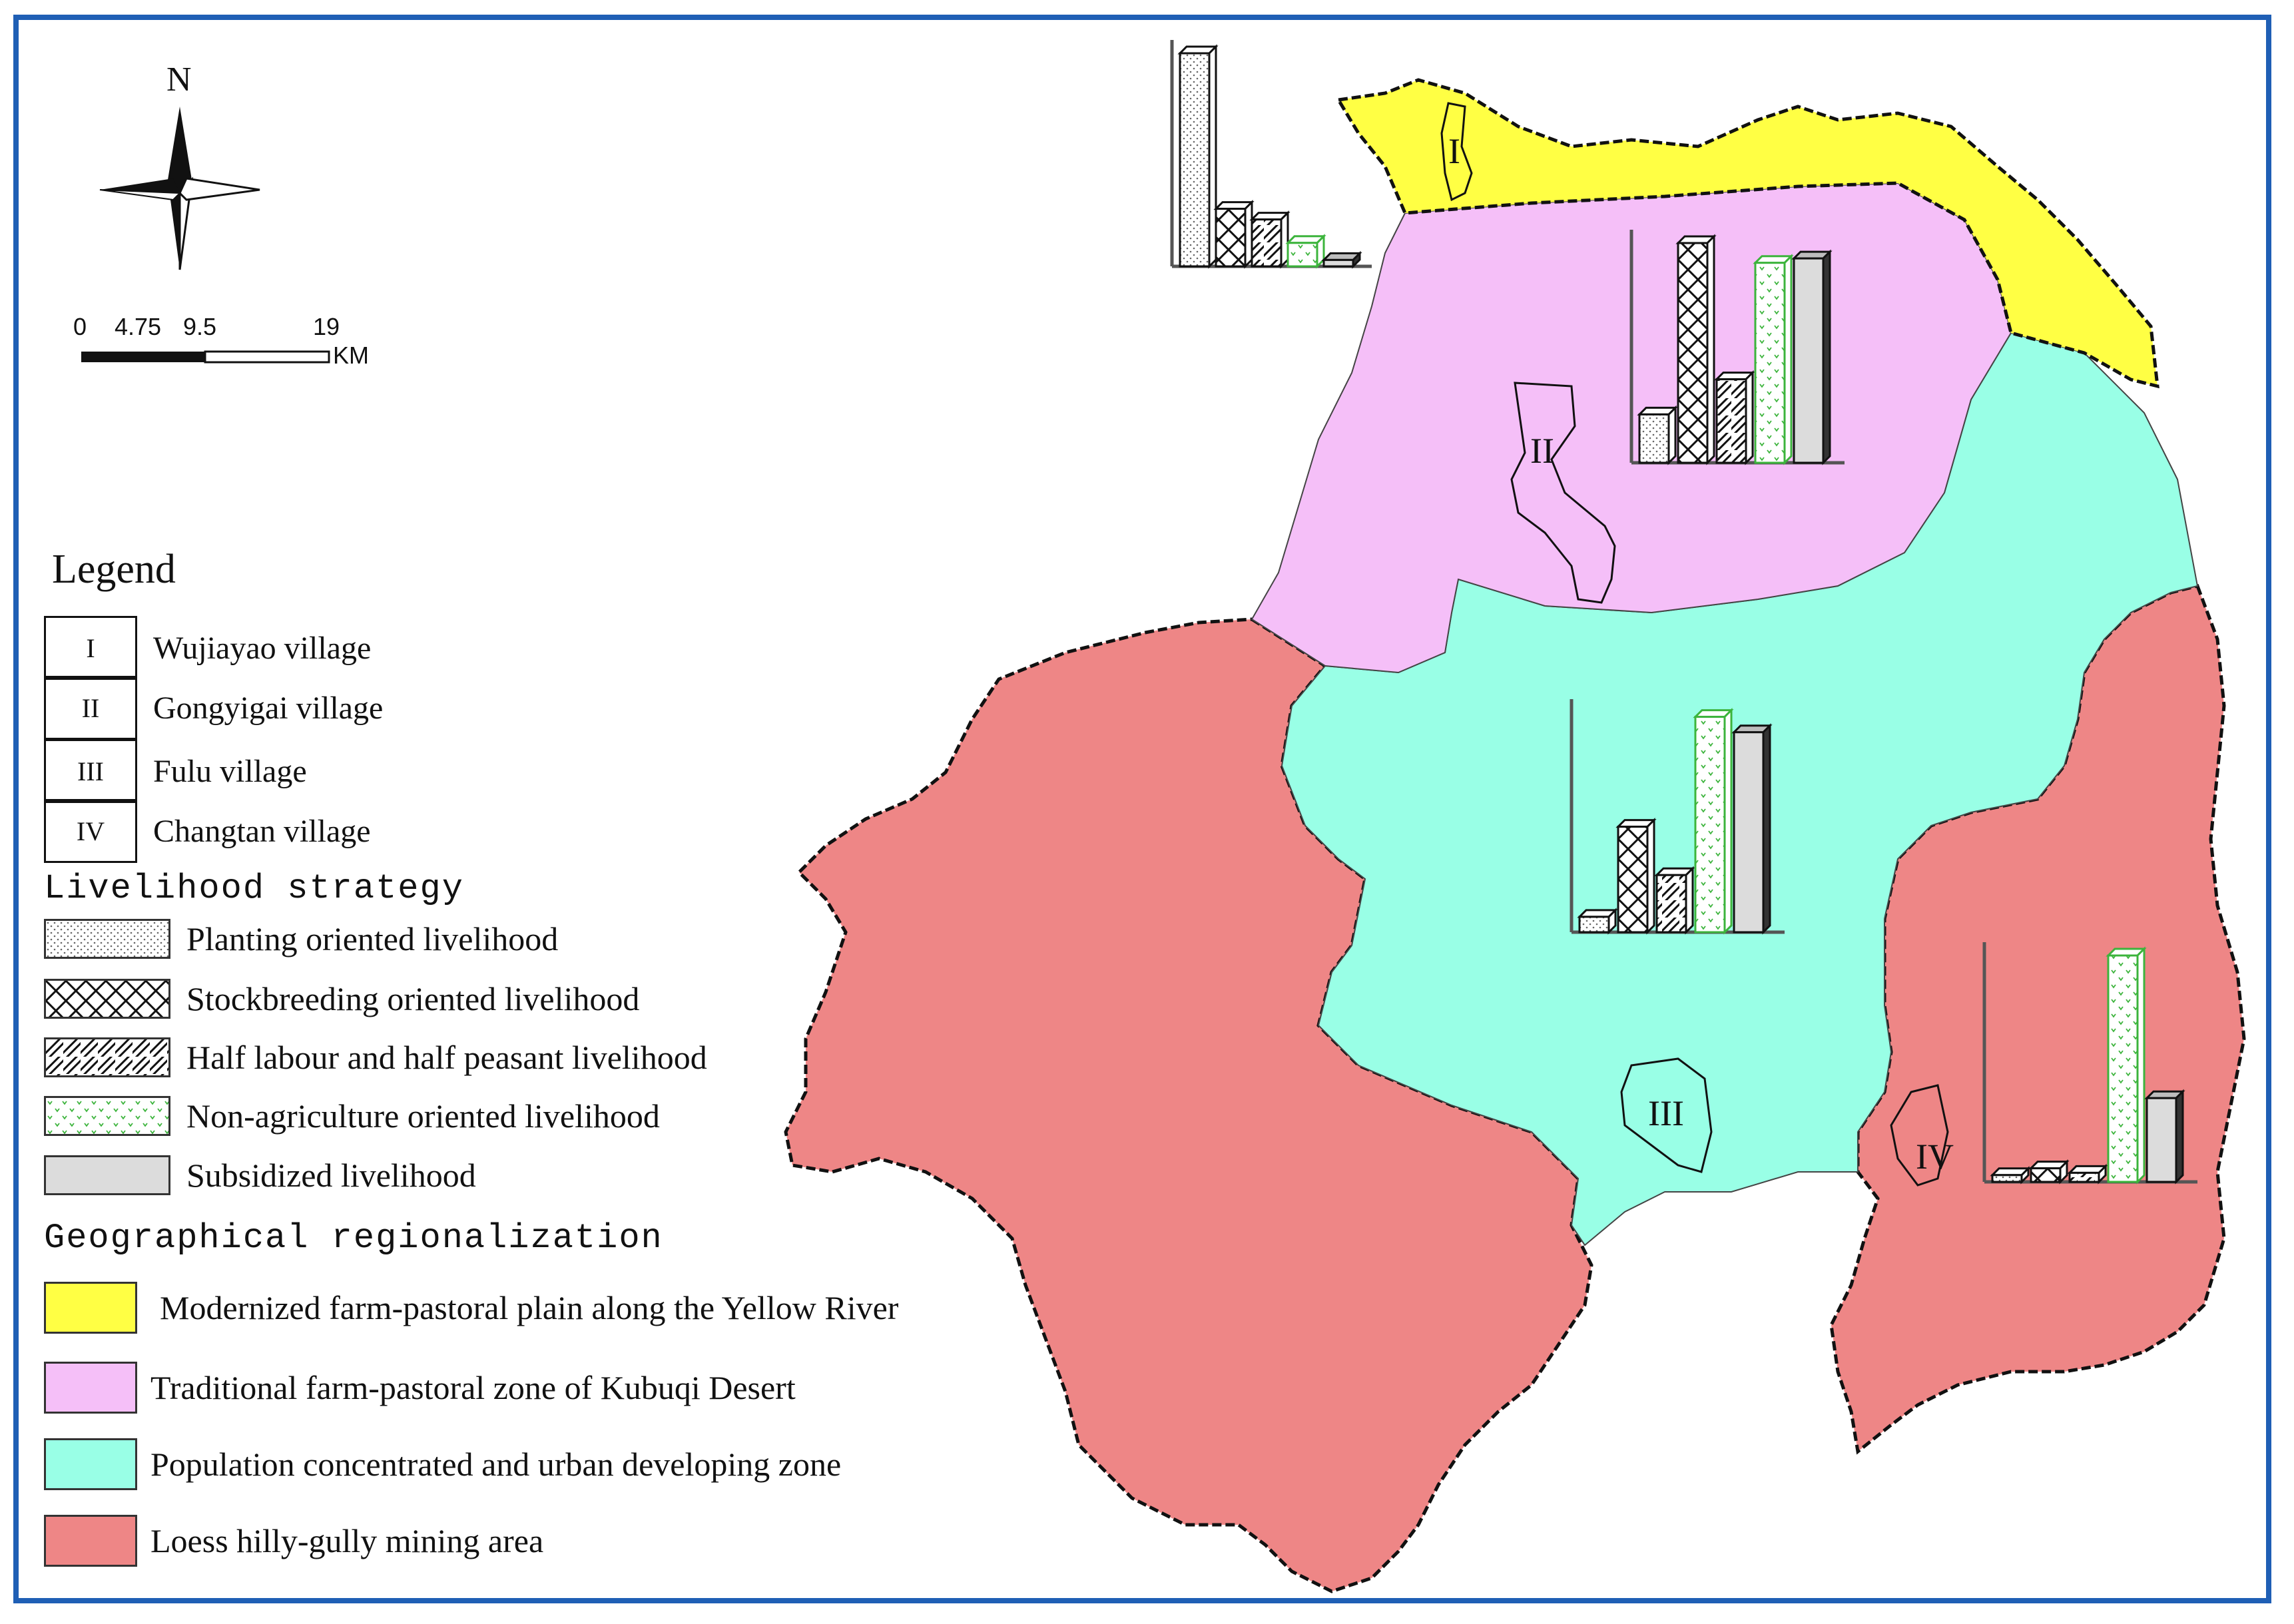 The image size is (2294, 1624). I want to click on scale-tick-2: 9.5, so click(200, 326).